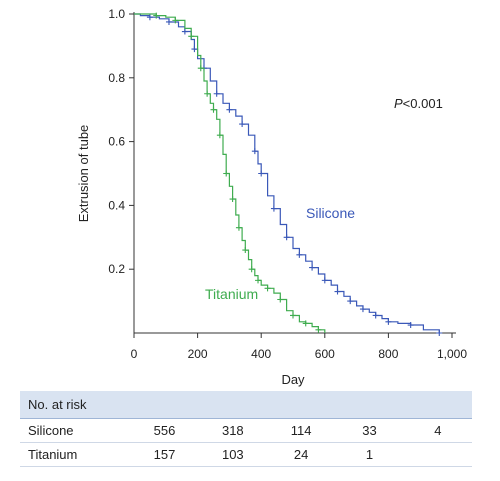  What do you see at coordinates (301, 454) in the screenshot?
I see `risk-cell: 24` at bounding box center [301, 454].